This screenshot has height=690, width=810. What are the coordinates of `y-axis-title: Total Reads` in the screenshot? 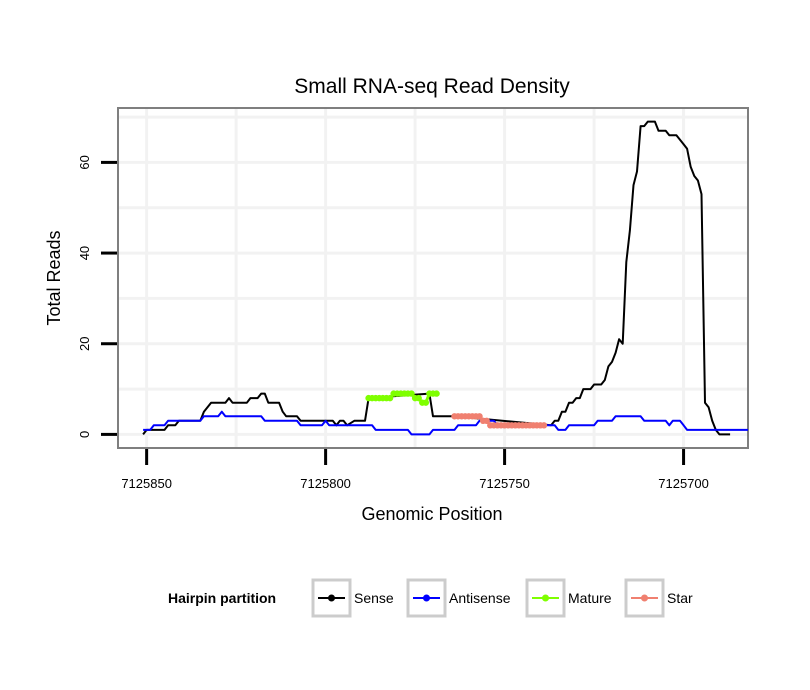 It's located at (54, 277).